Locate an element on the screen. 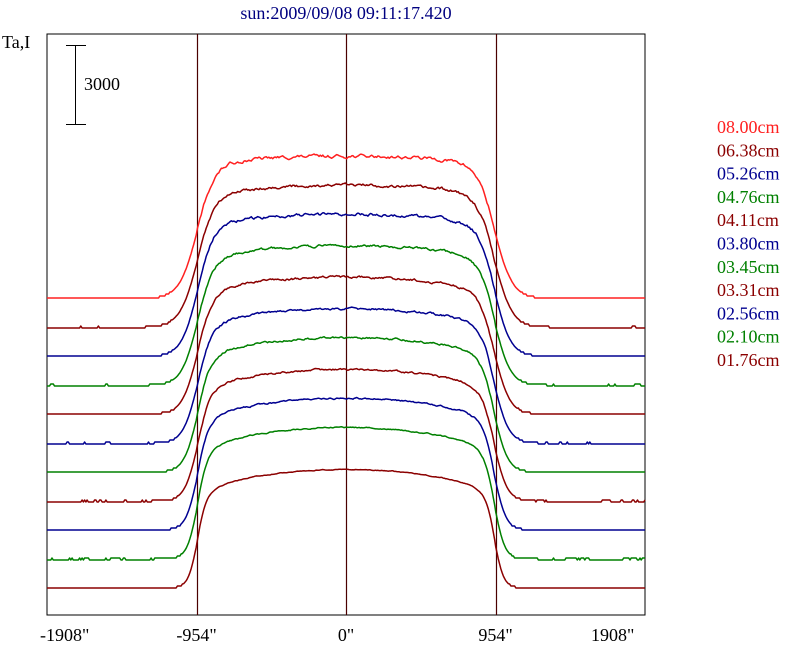 The height and width of the screenshot is (649, 791). x-tick-label: 954" is located at coordinates (495, 635).